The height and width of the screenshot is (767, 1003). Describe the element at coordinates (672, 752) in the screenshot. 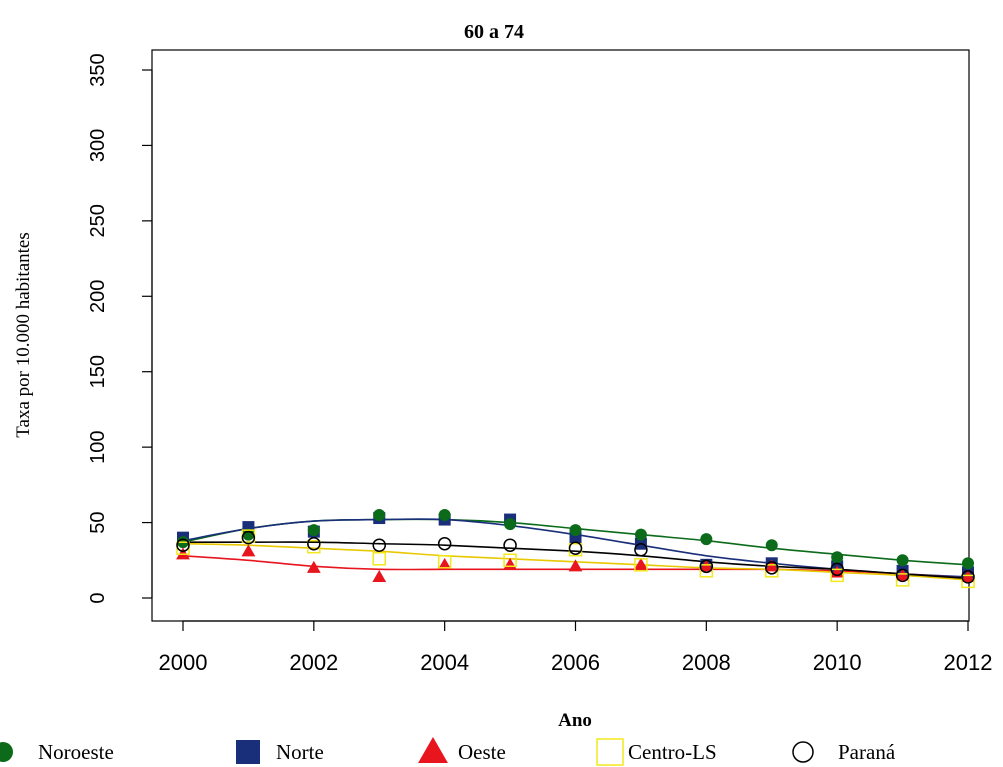

I see `legend-label: Centro-LS` at that location.